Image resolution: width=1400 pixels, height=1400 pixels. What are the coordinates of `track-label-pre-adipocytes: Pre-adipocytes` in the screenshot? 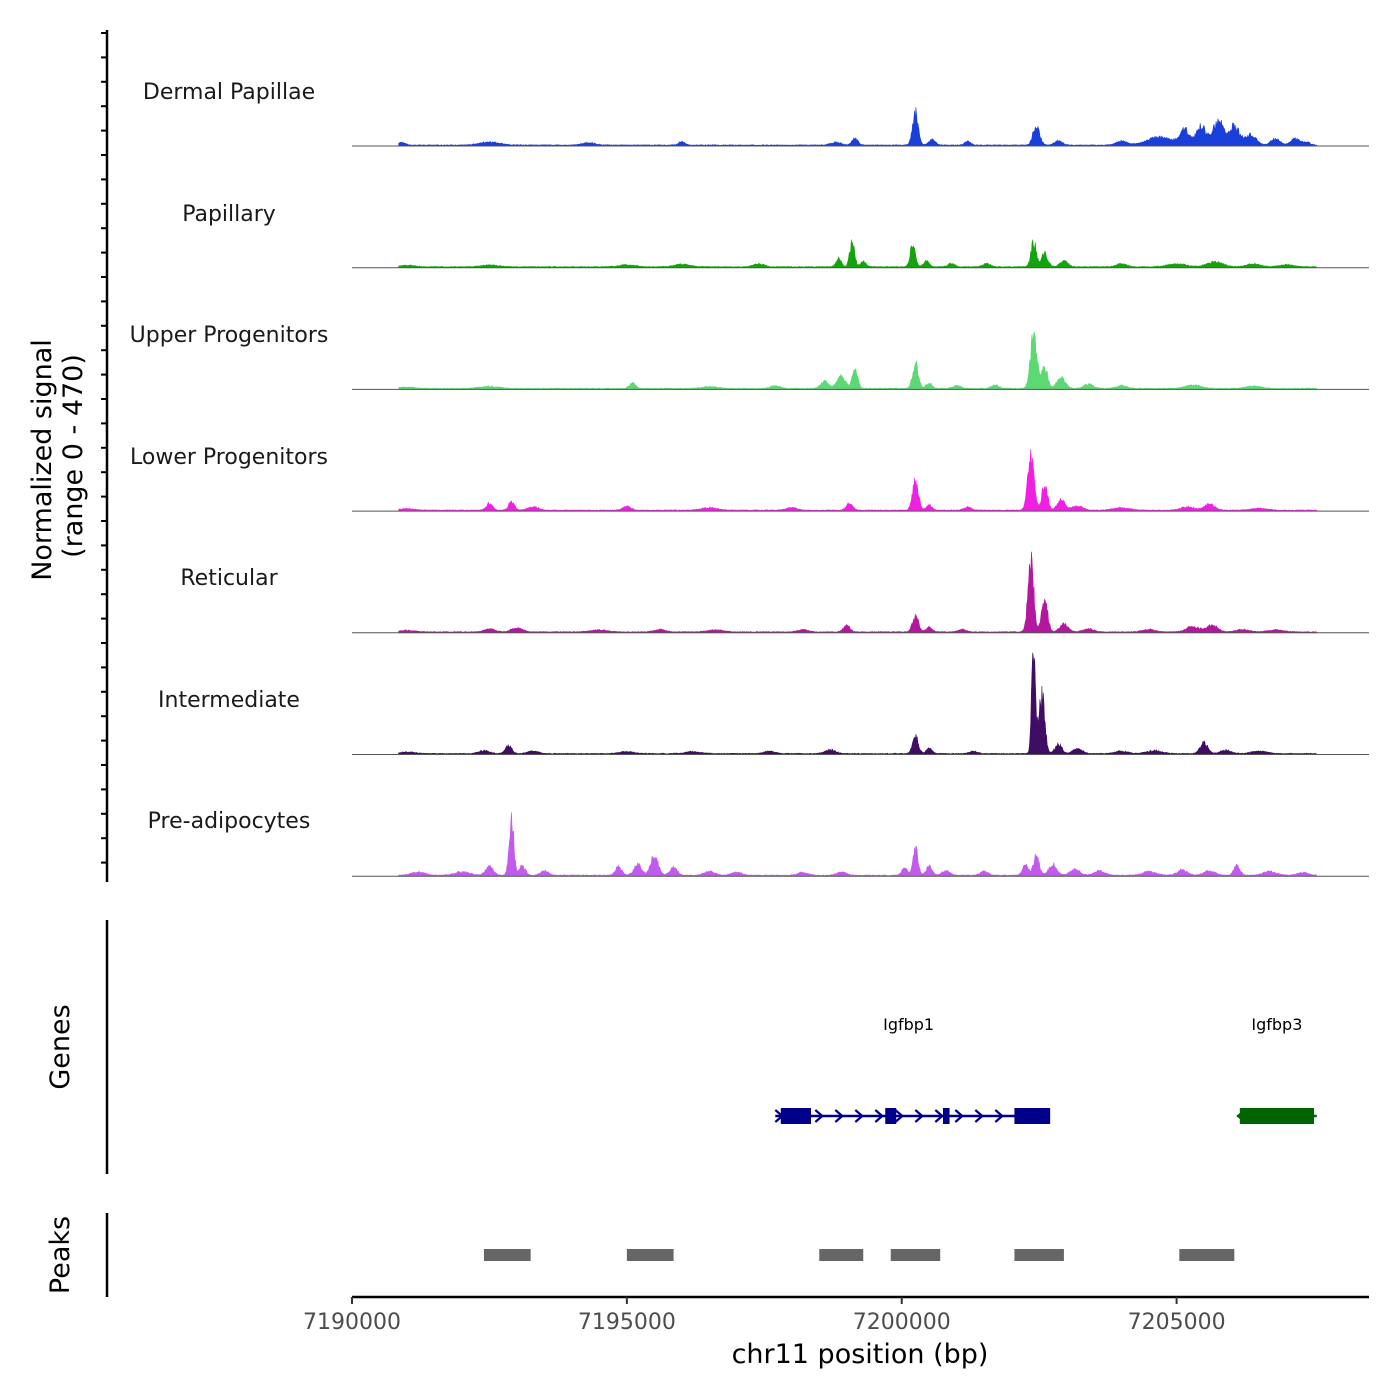 It's located at (229, 821).